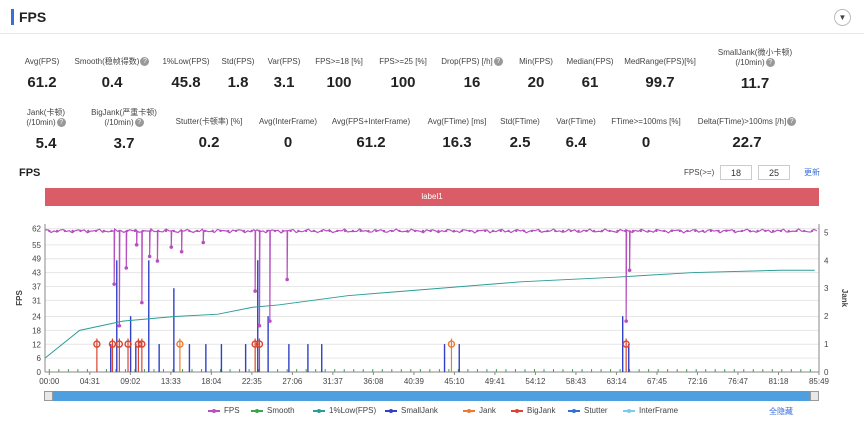  What do you see at coordinates (826, 344) in the screenshot?
I see `y-right-tick-label: 1` at bounding box center [826, 344].